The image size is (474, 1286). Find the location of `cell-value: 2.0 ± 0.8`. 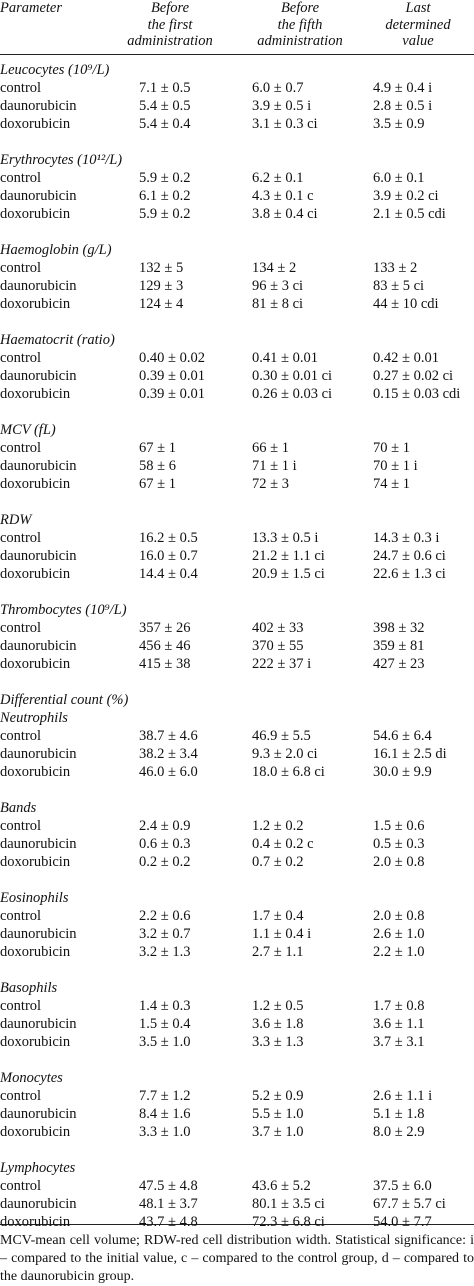

cell-value: 2.0 ± 0.8 is located at coordinates (399, 916).